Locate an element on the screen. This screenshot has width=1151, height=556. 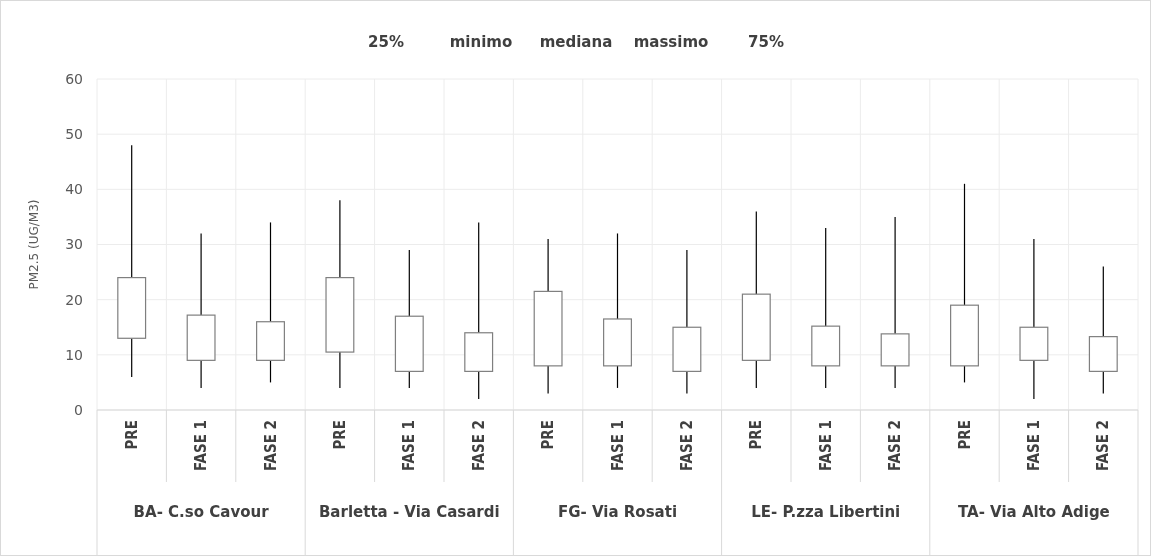
text: 25% is located at coordinates (386, 42).